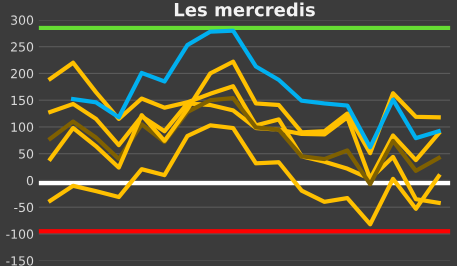  What do you see at coordinates (22, 47) in the screenshot?
I see `y-tick-label: 250` at bounding box center [22, 47].